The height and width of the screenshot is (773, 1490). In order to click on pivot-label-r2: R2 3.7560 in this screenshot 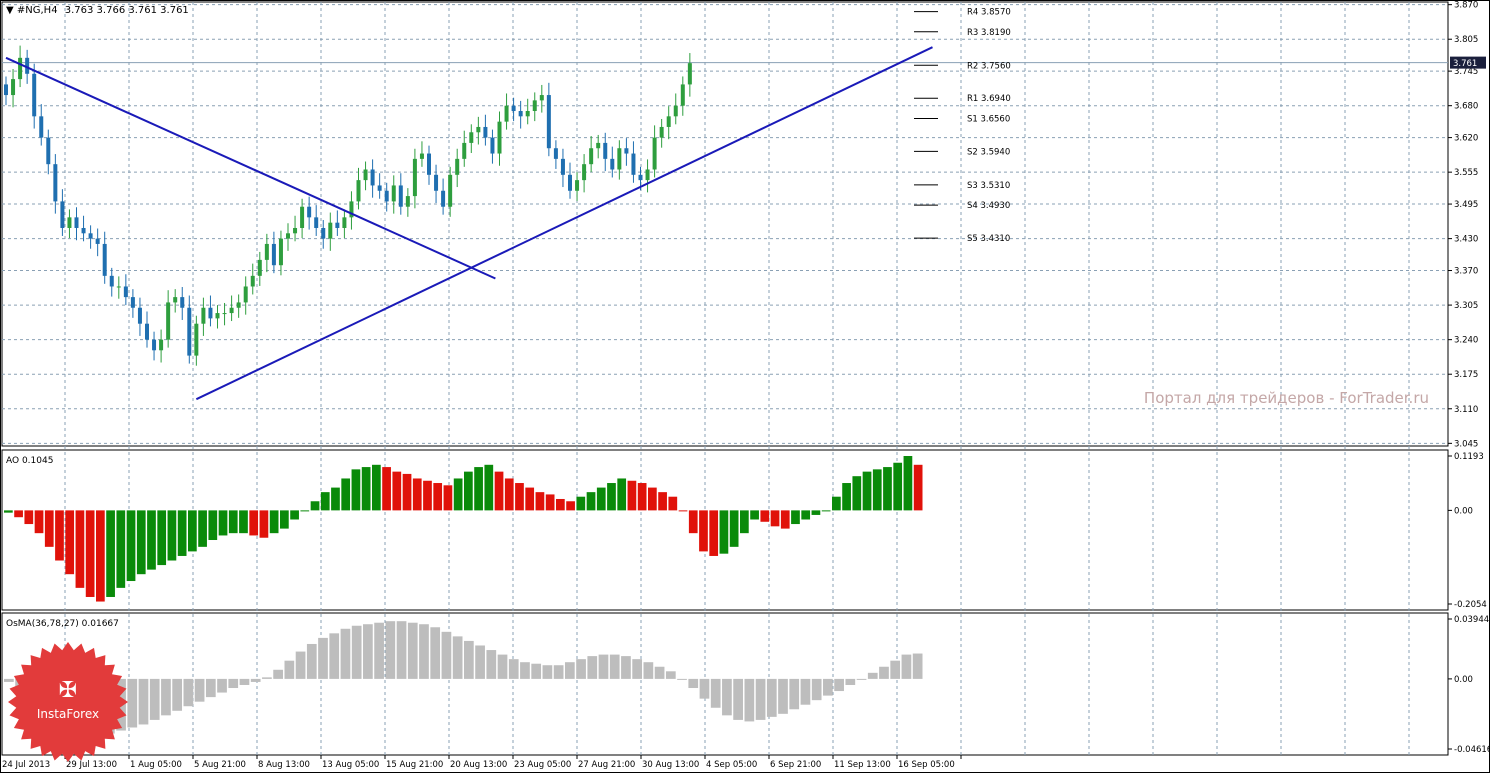, I will do `click(989, 66)`.